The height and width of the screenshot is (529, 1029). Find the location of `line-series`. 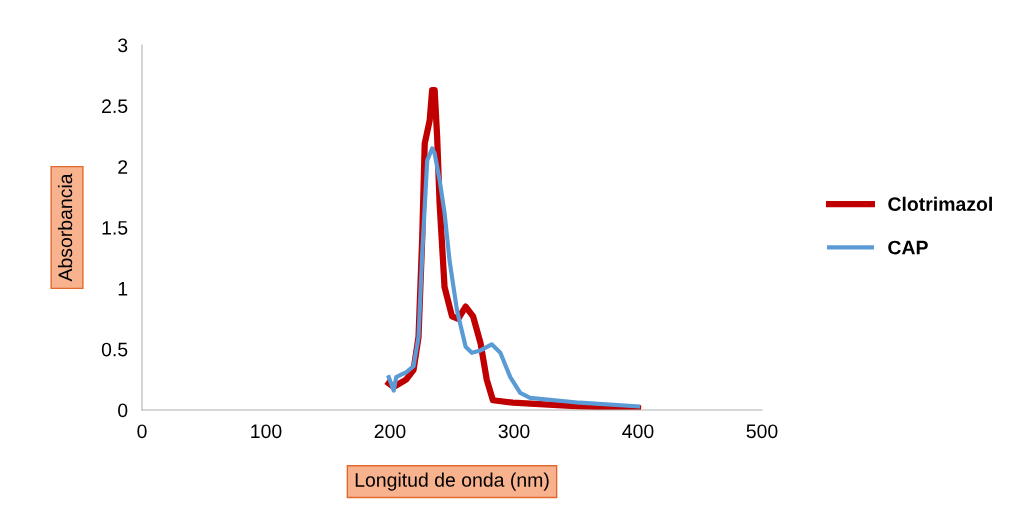

line-series is located at coordinates (513, 277).